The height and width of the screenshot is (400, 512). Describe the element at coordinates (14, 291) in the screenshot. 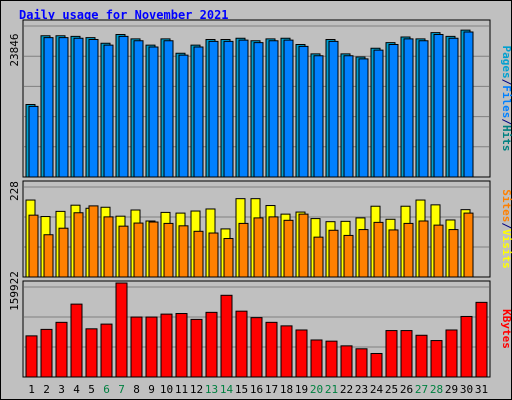

I see `y-max-label: 159922` at that location.